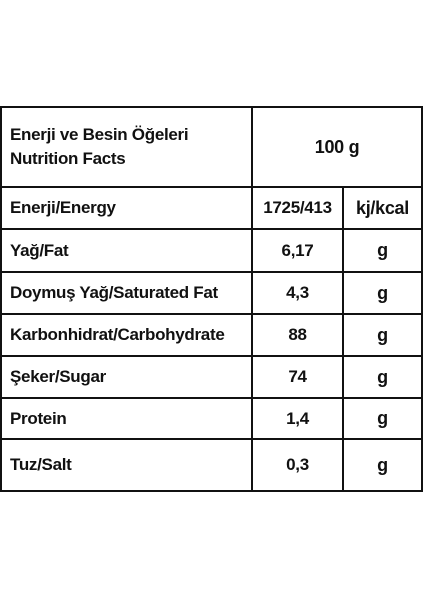 Image resolution: width=424 pixels, height=600 pixels. Describe the element at coordinates (382, 419) in the screenshot. I see `row-unit-protein: g` at that location.